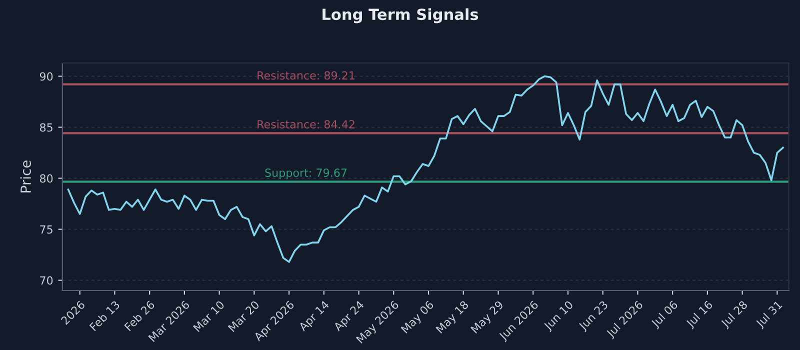  Describe the element at coordinates (315, 317) in the screenshot. I see `x-tick-label: Apr 14` at that location.